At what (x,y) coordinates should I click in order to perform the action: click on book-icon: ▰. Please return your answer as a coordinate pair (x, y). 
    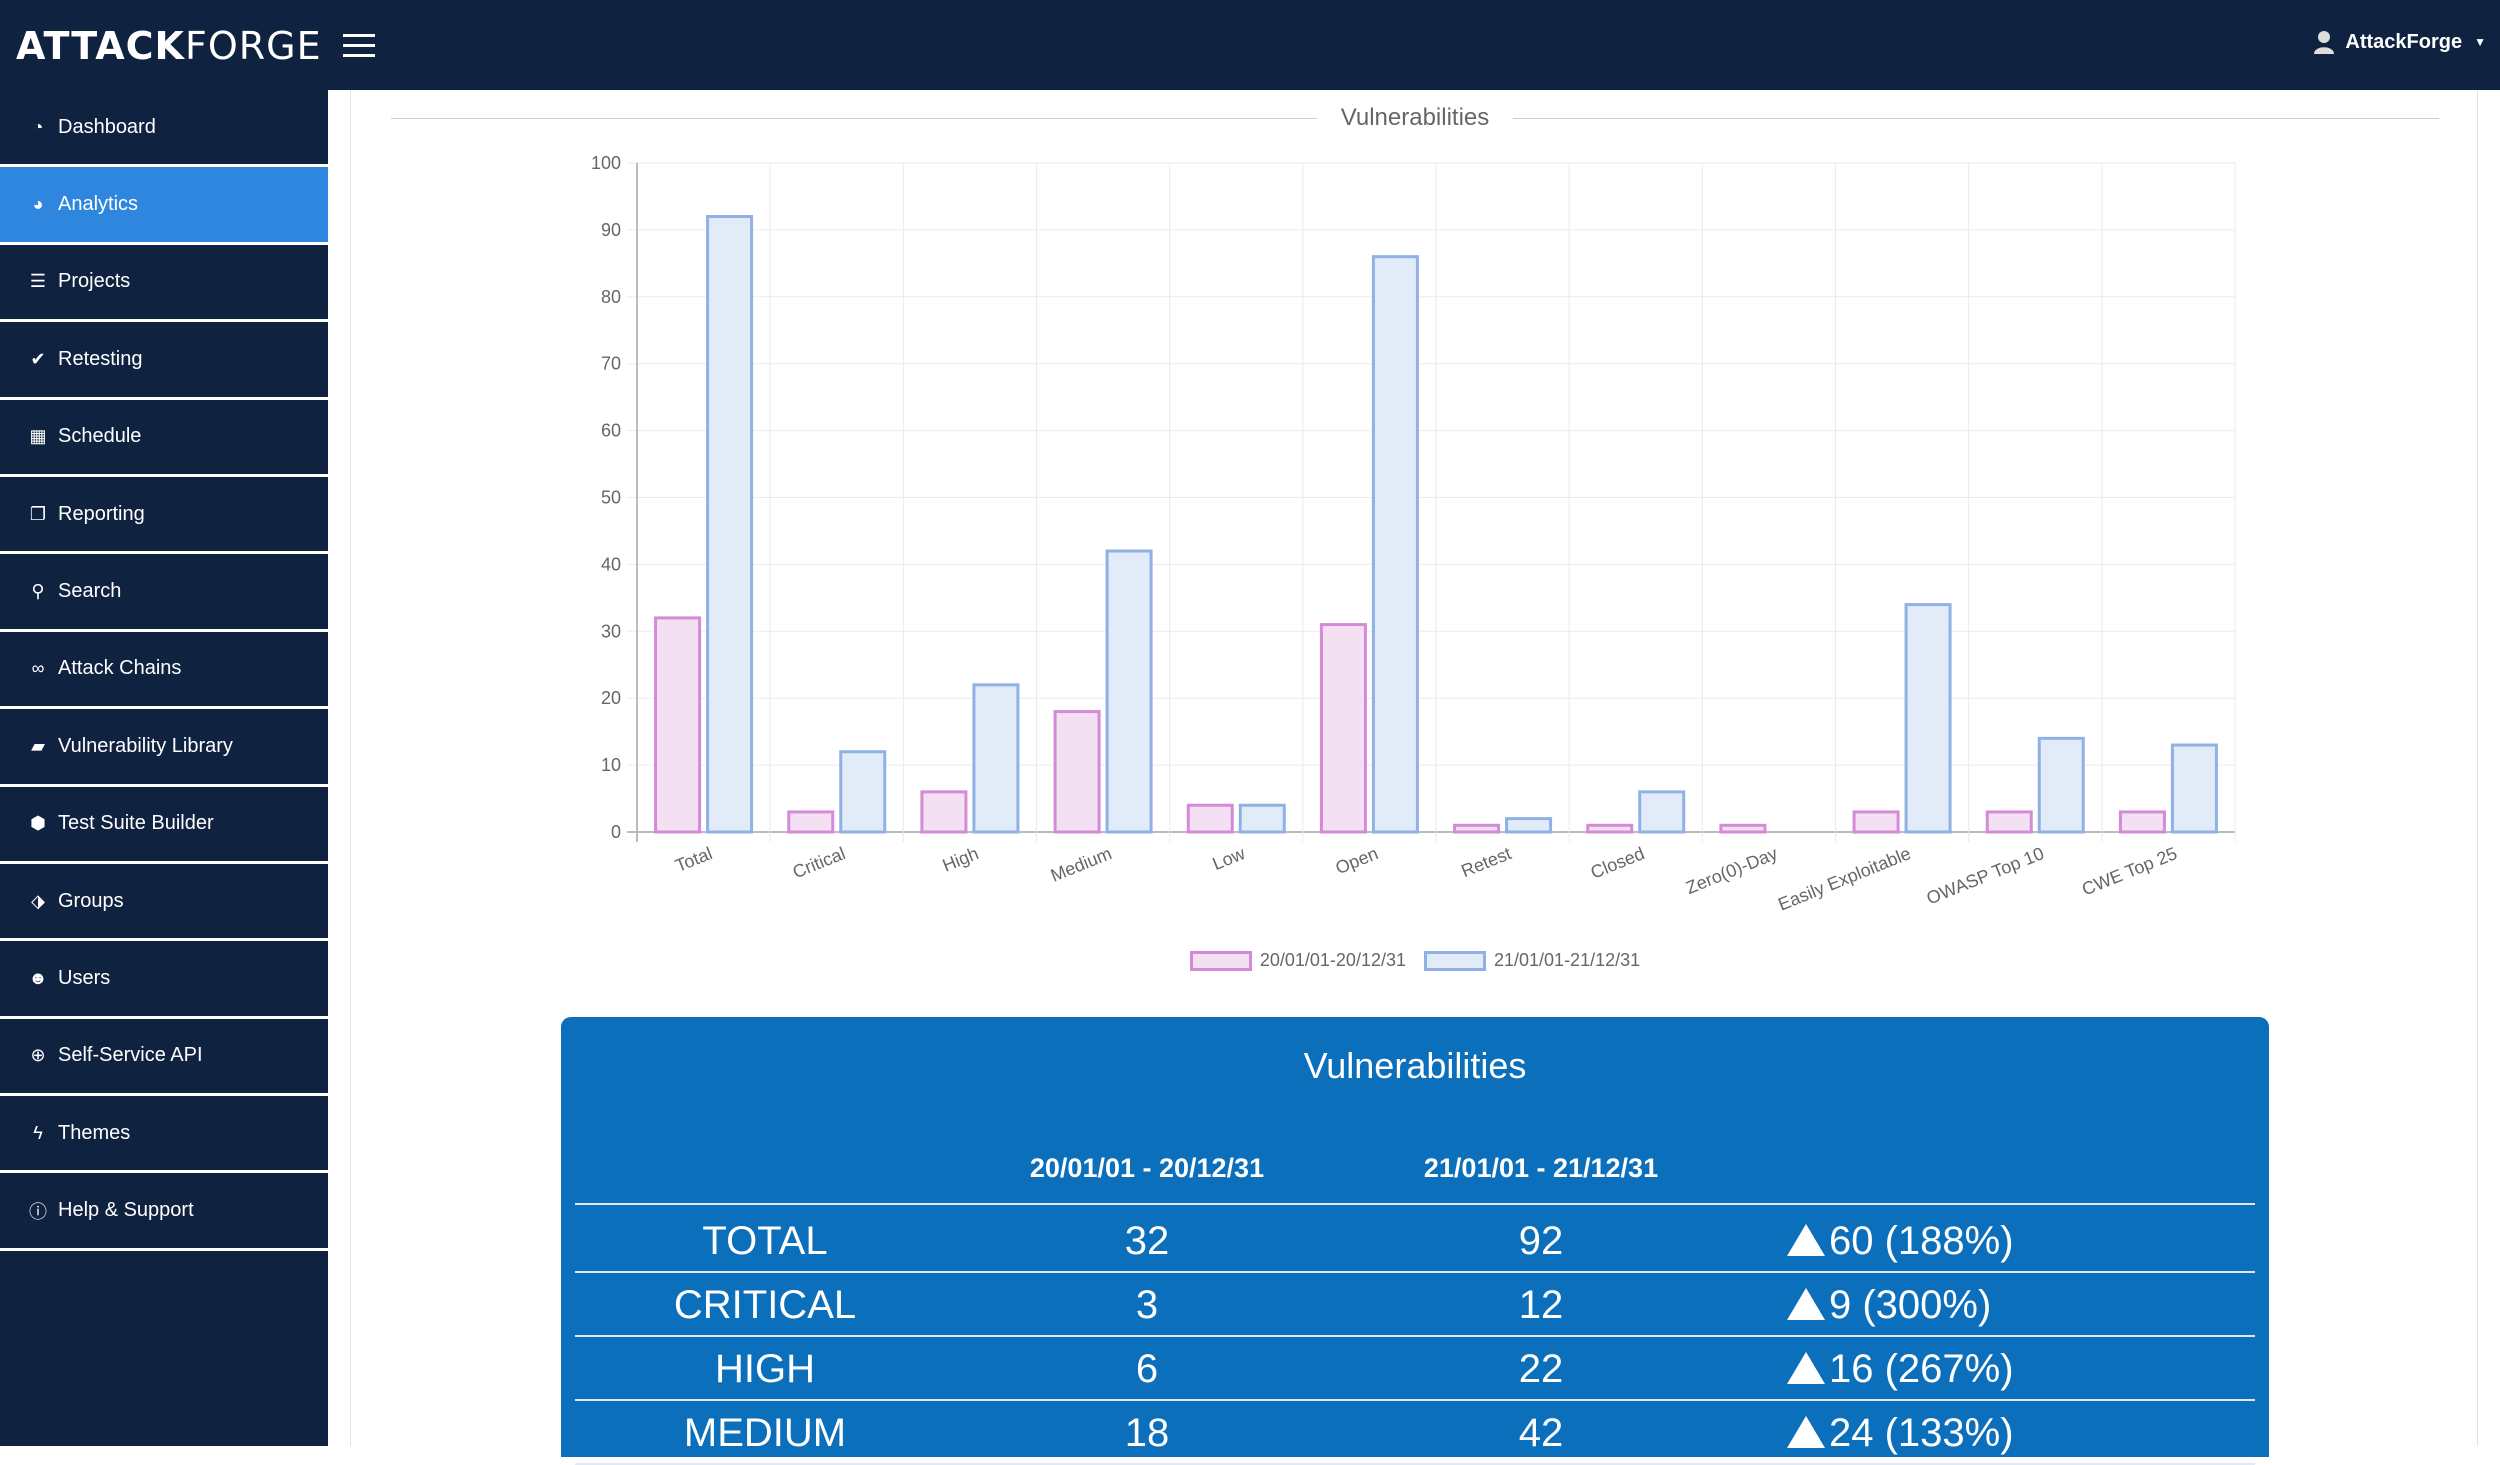
    Looking at the image, I should click on (38, 745).